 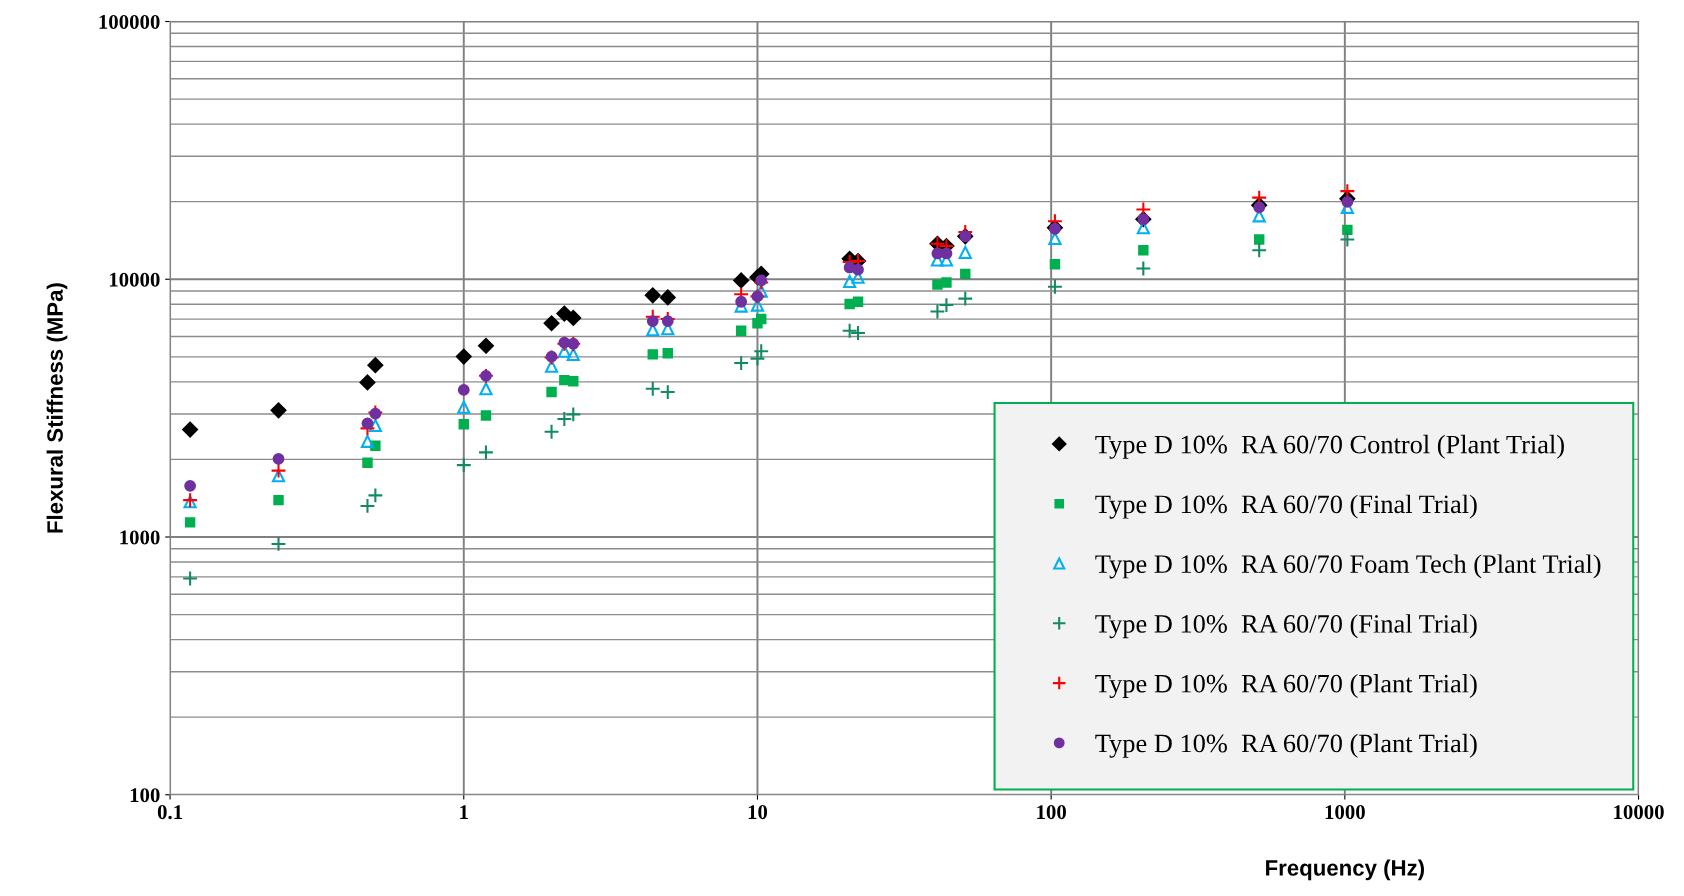 I want to click on y-tick-label: 100, so click(x=145, y=795).